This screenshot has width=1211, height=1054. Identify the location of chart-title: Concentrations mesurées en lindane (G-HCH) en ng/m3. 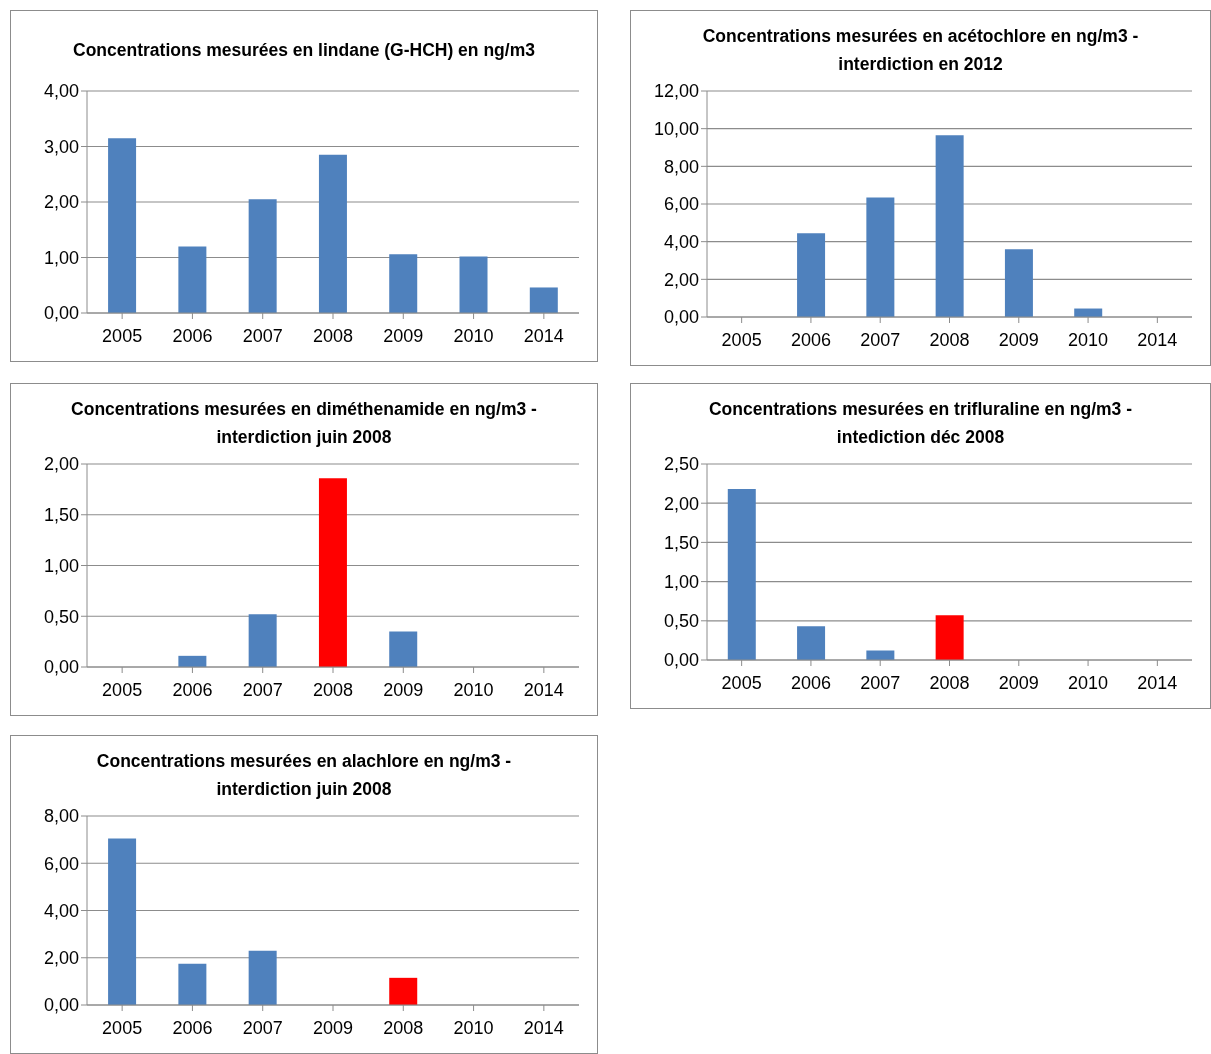
(304, 50).